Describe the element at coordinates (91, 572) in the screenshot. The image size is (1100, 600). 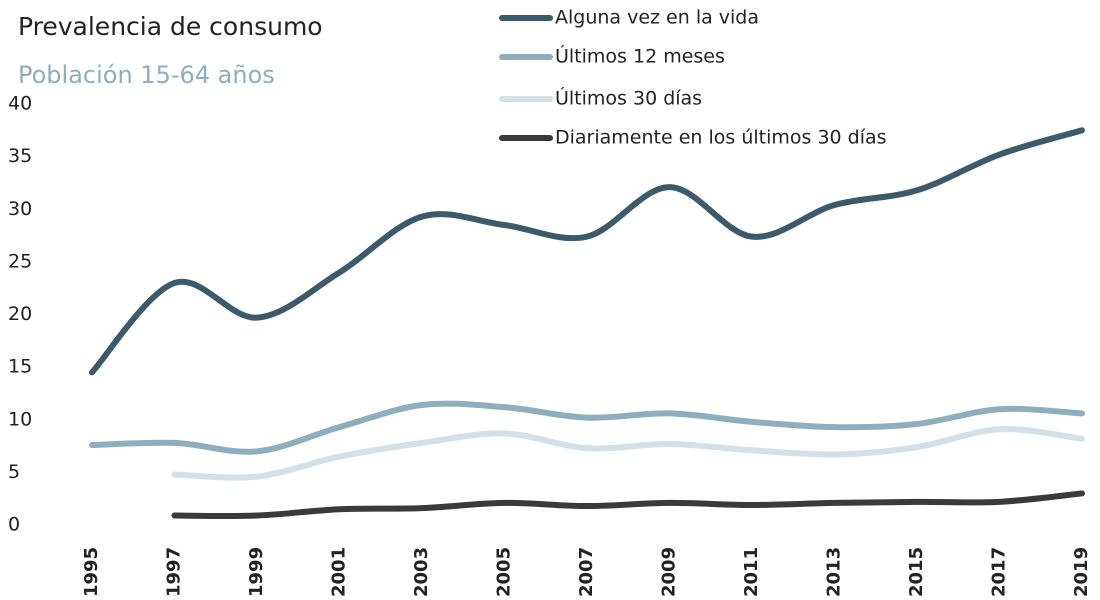
I see `x-tick-label: 1995` at that location.